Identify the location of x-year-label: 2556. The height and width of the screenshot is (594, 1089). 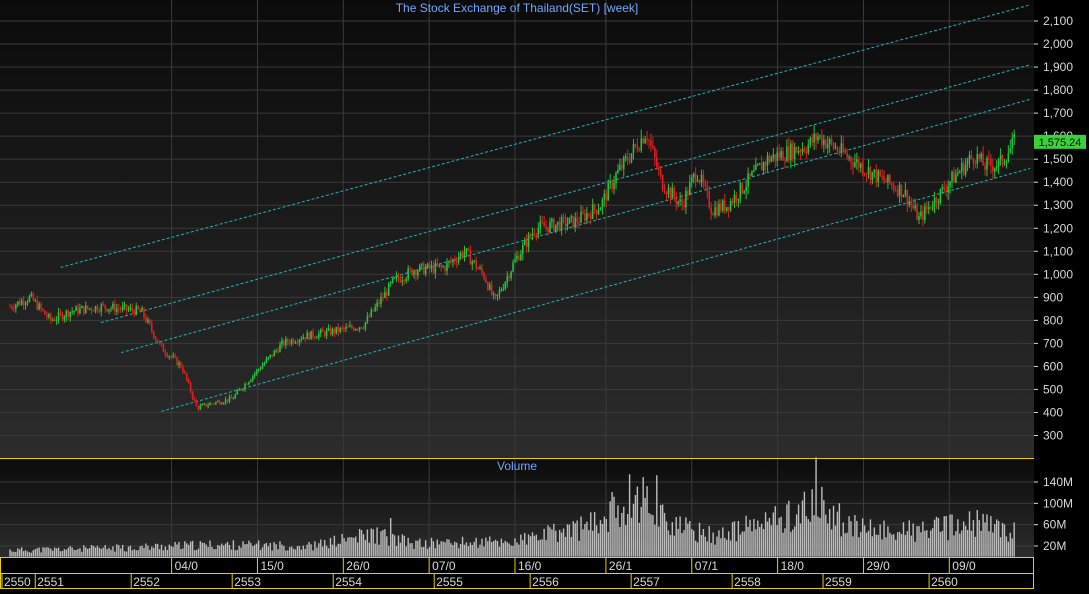
(545, 582).